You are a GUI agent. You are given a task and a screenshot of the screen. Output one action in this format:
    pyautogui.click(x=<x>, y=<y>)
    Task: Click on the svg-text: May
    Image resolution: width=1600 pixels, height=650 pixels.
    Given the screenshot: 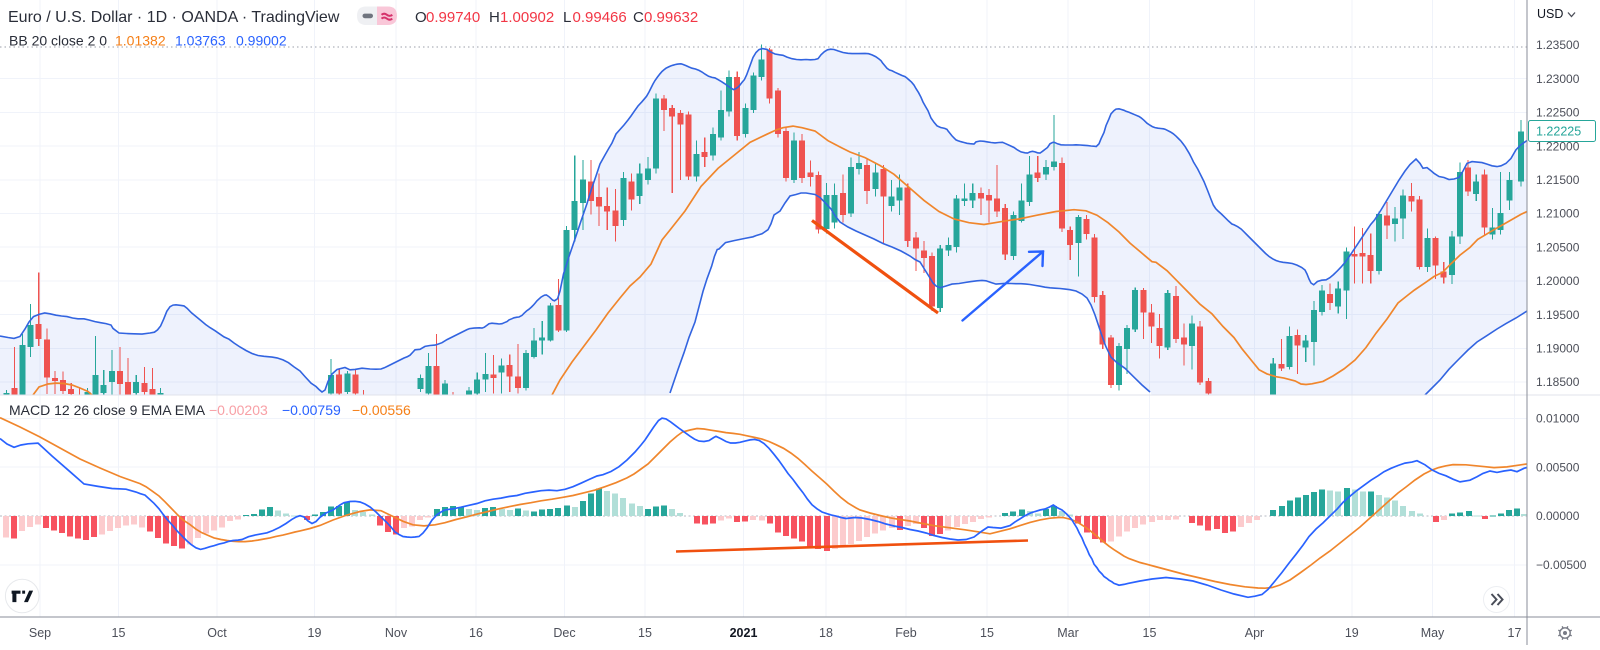 What is the action you would take?
    pyautogui.click(x=1433, y=633)
    